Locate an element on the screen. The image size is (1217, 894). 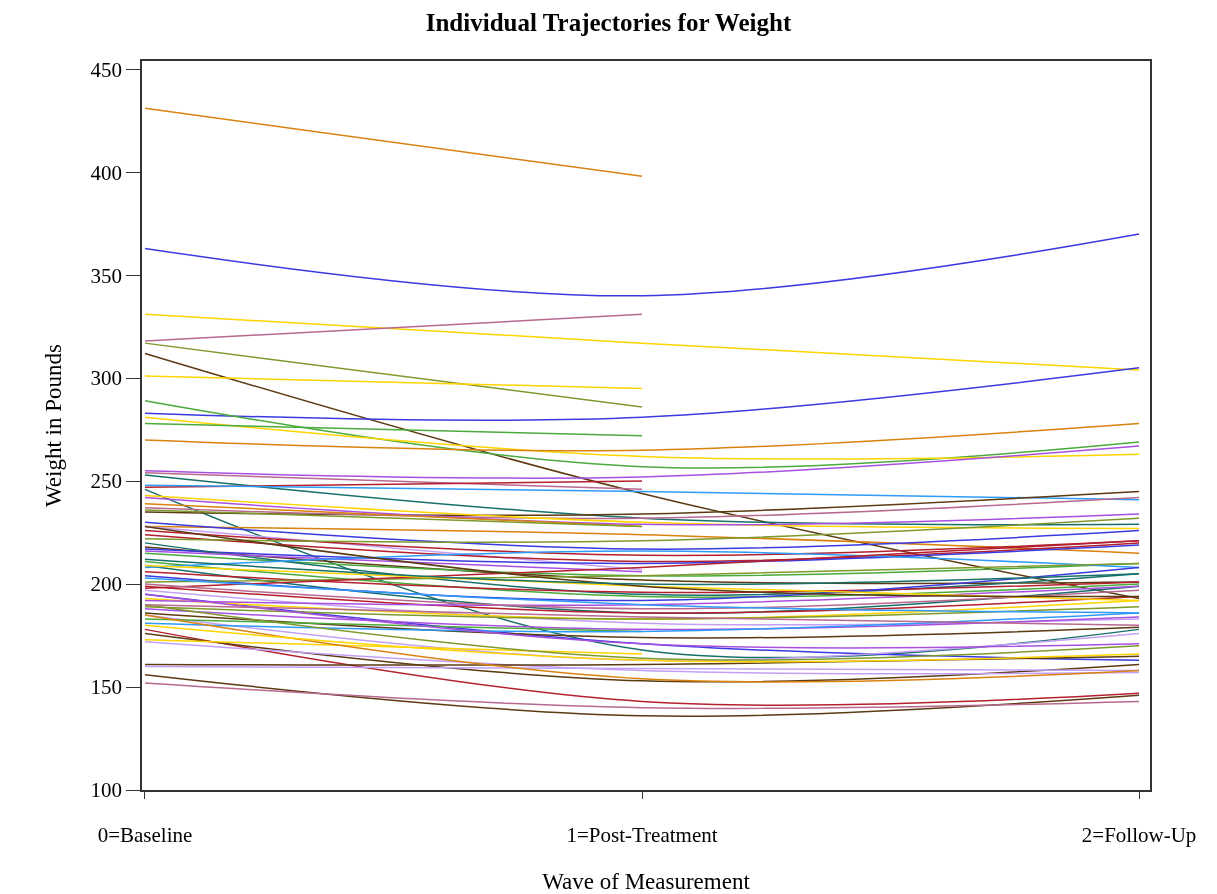
x-axis-title: Wave of Measurement is located at coordinates (646, 881).